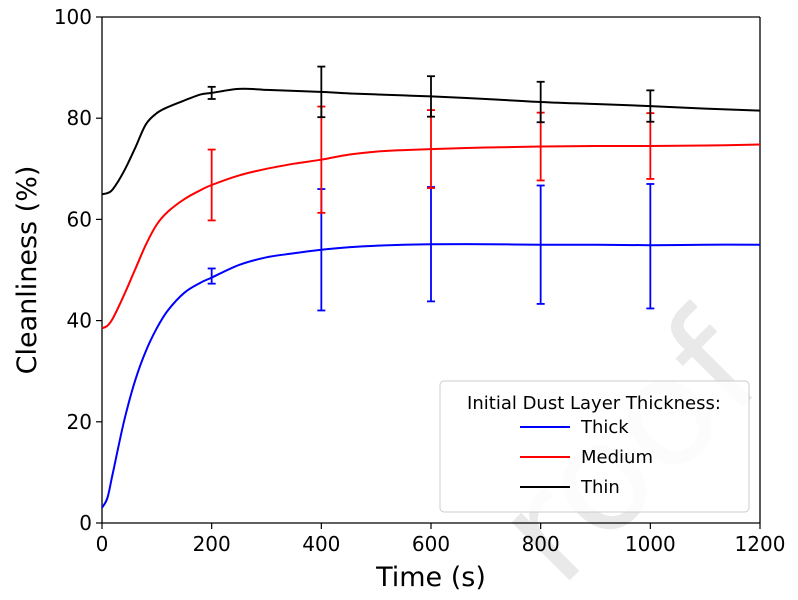 Image resolution: width=798 pixels, height=600 pixels. What do you see at coordinates (27, 270) in the screenshot?
I see `y-axis-label: Cleanliness (%)` at bounding box center [27, 270].